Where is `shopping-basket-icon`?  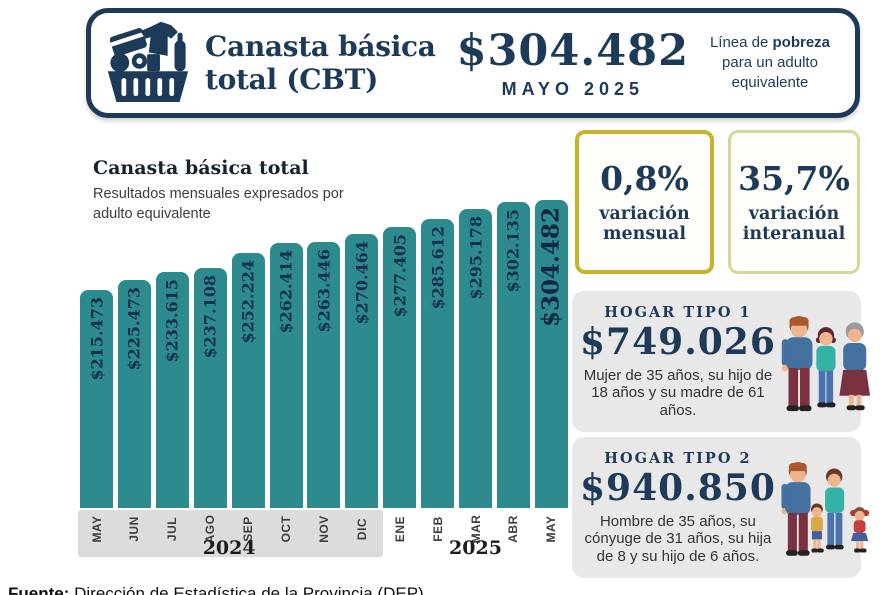 shopping-basket-icon is located at coordinates (148, 63).